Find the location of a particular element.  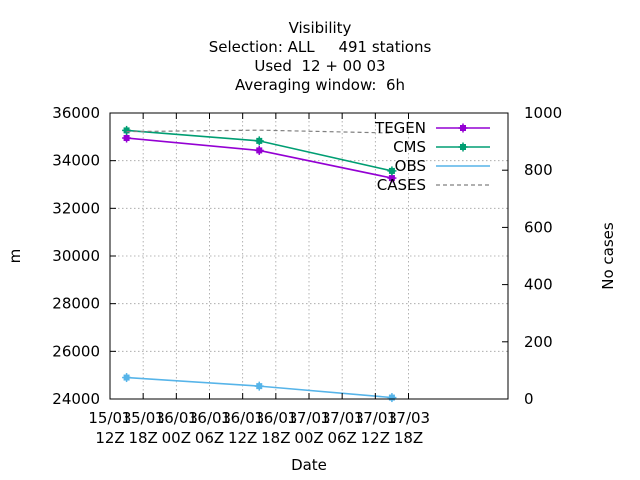

y-tick-label: 32000 is located at coordinates (76, 208).